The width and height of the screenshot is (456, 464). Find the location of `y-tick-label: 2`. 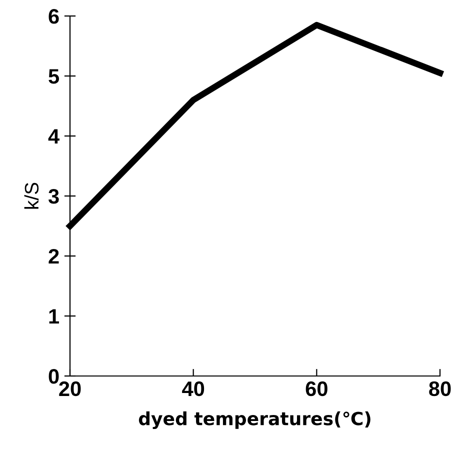

y-tick-label: 2 is located at coordinates (53, 256).